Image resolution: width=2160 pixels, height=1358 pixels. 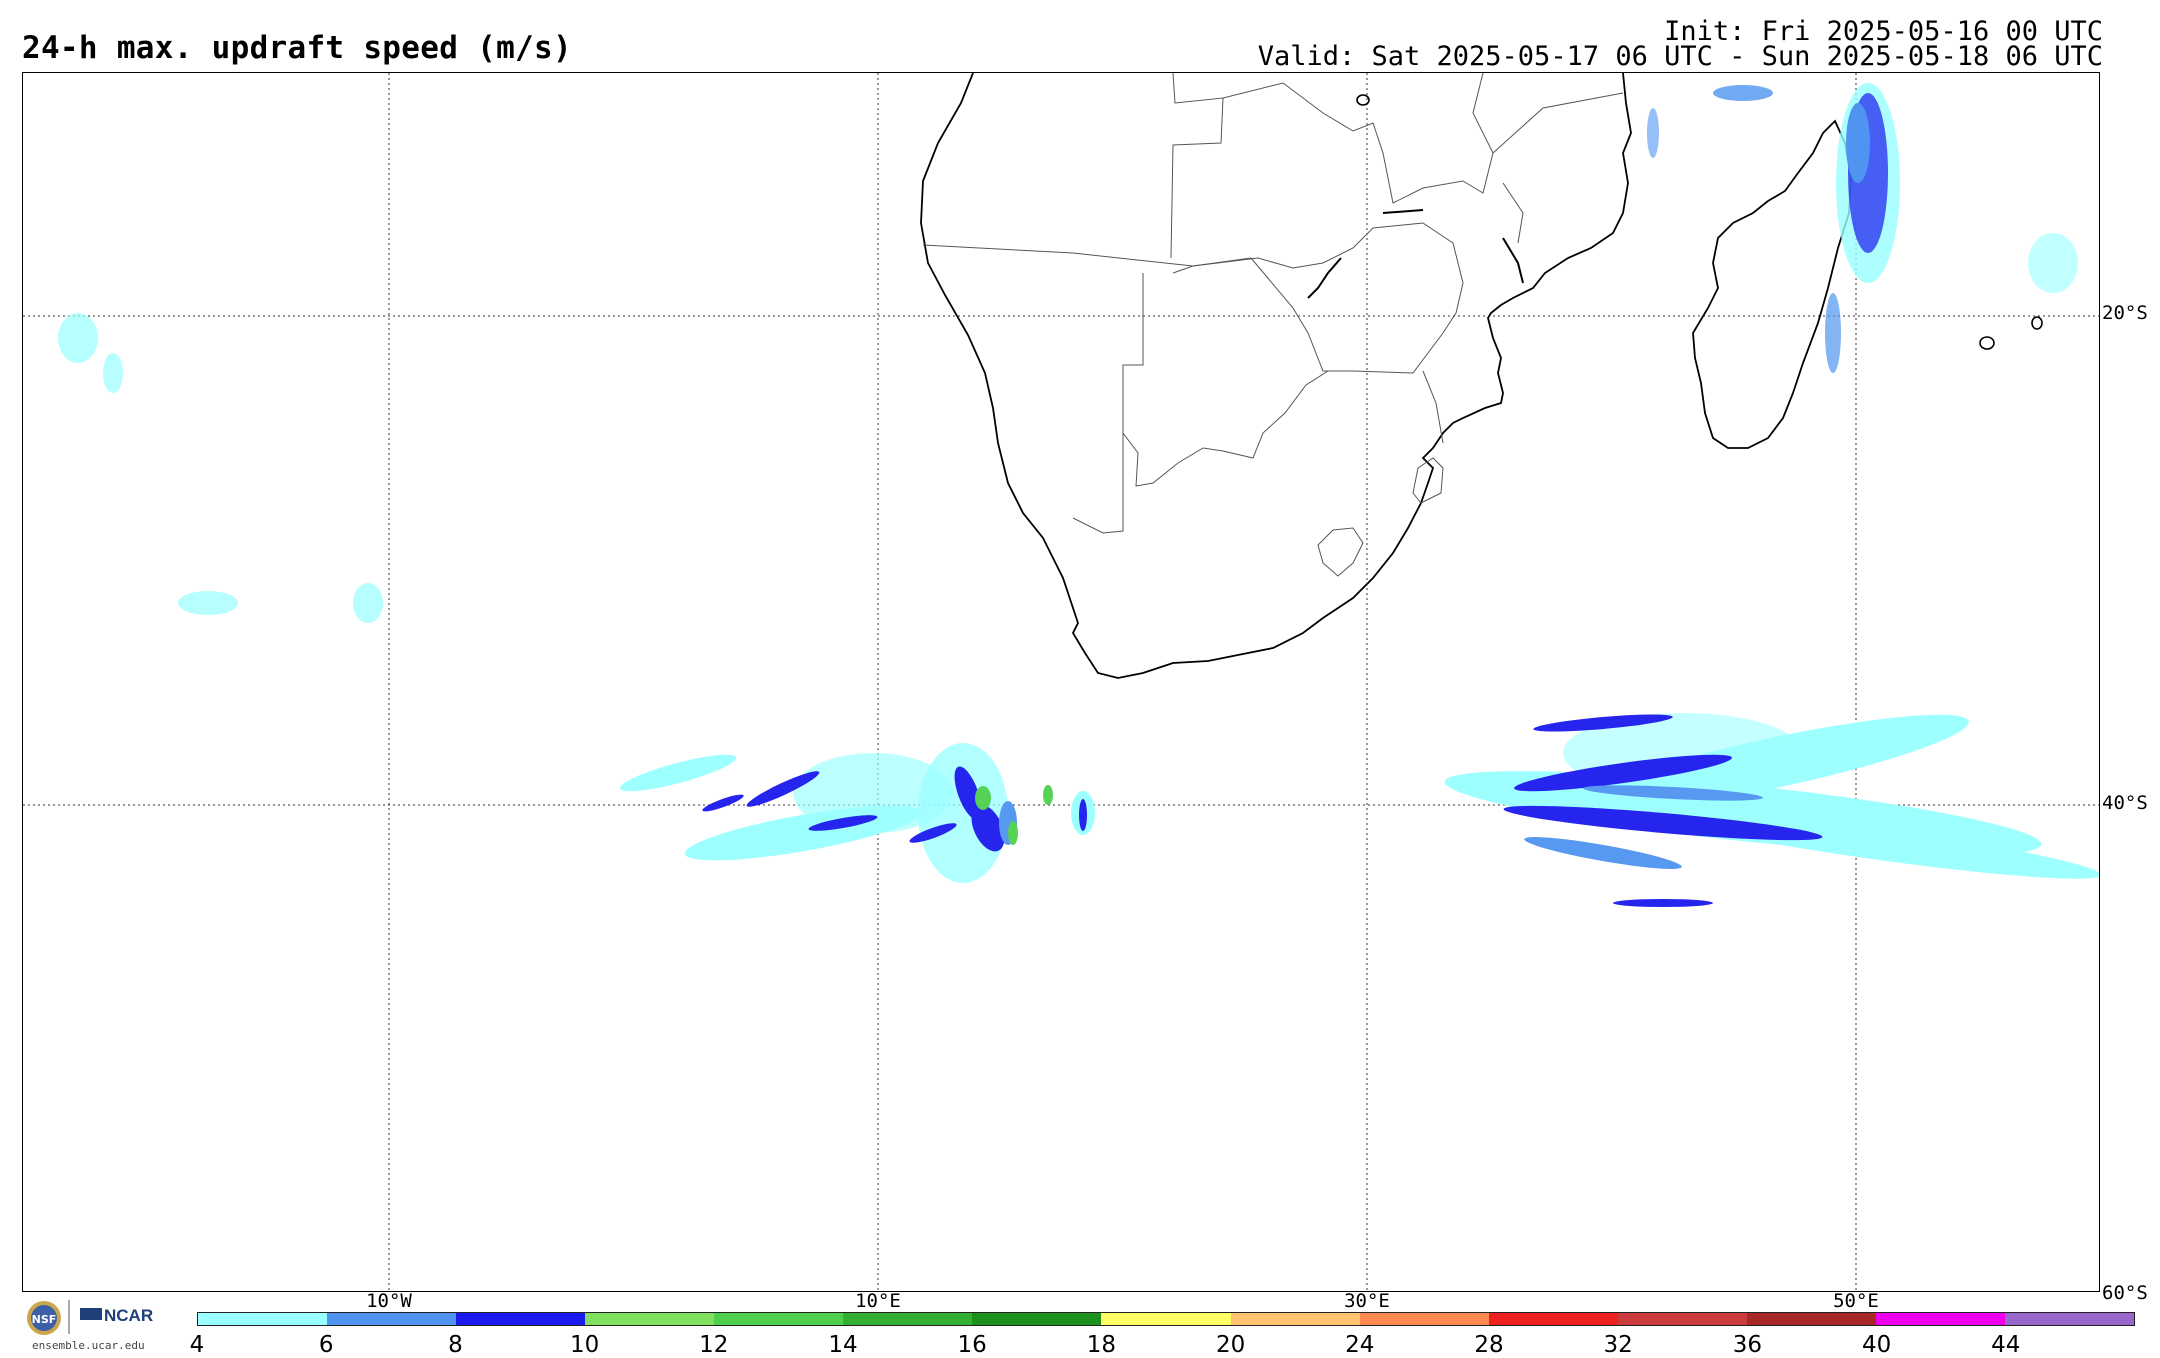 I want to click on lake-outline, so click(x=1363, y=100).